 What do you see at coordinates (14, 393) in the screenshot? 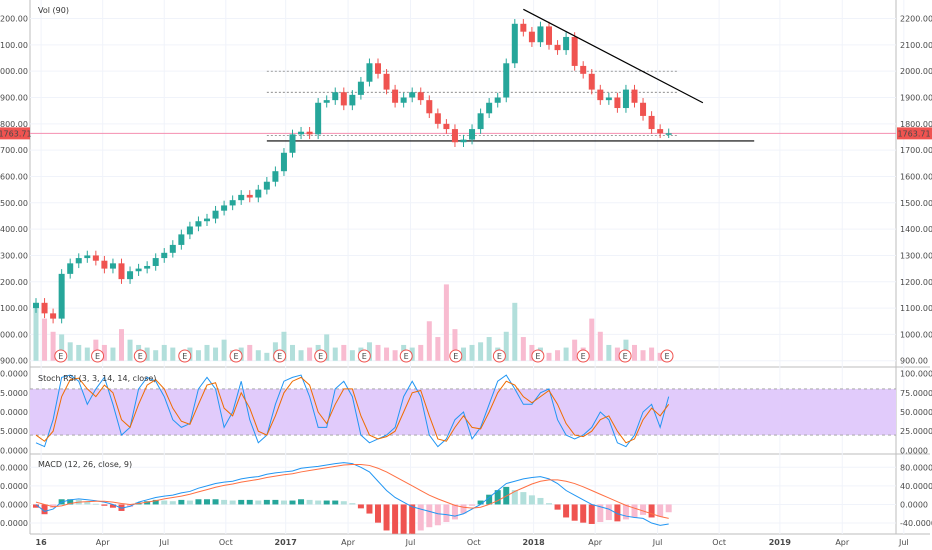
I see `stoch-rsi-tick-left: 75.0000` at bounding box center [14, 393].